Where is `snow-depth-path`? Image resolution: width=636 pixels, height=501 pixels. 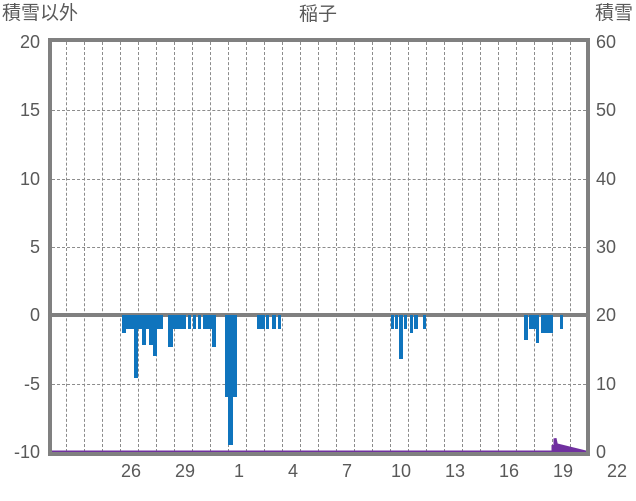 snow-depth-path is located at coordinates (319, 445).